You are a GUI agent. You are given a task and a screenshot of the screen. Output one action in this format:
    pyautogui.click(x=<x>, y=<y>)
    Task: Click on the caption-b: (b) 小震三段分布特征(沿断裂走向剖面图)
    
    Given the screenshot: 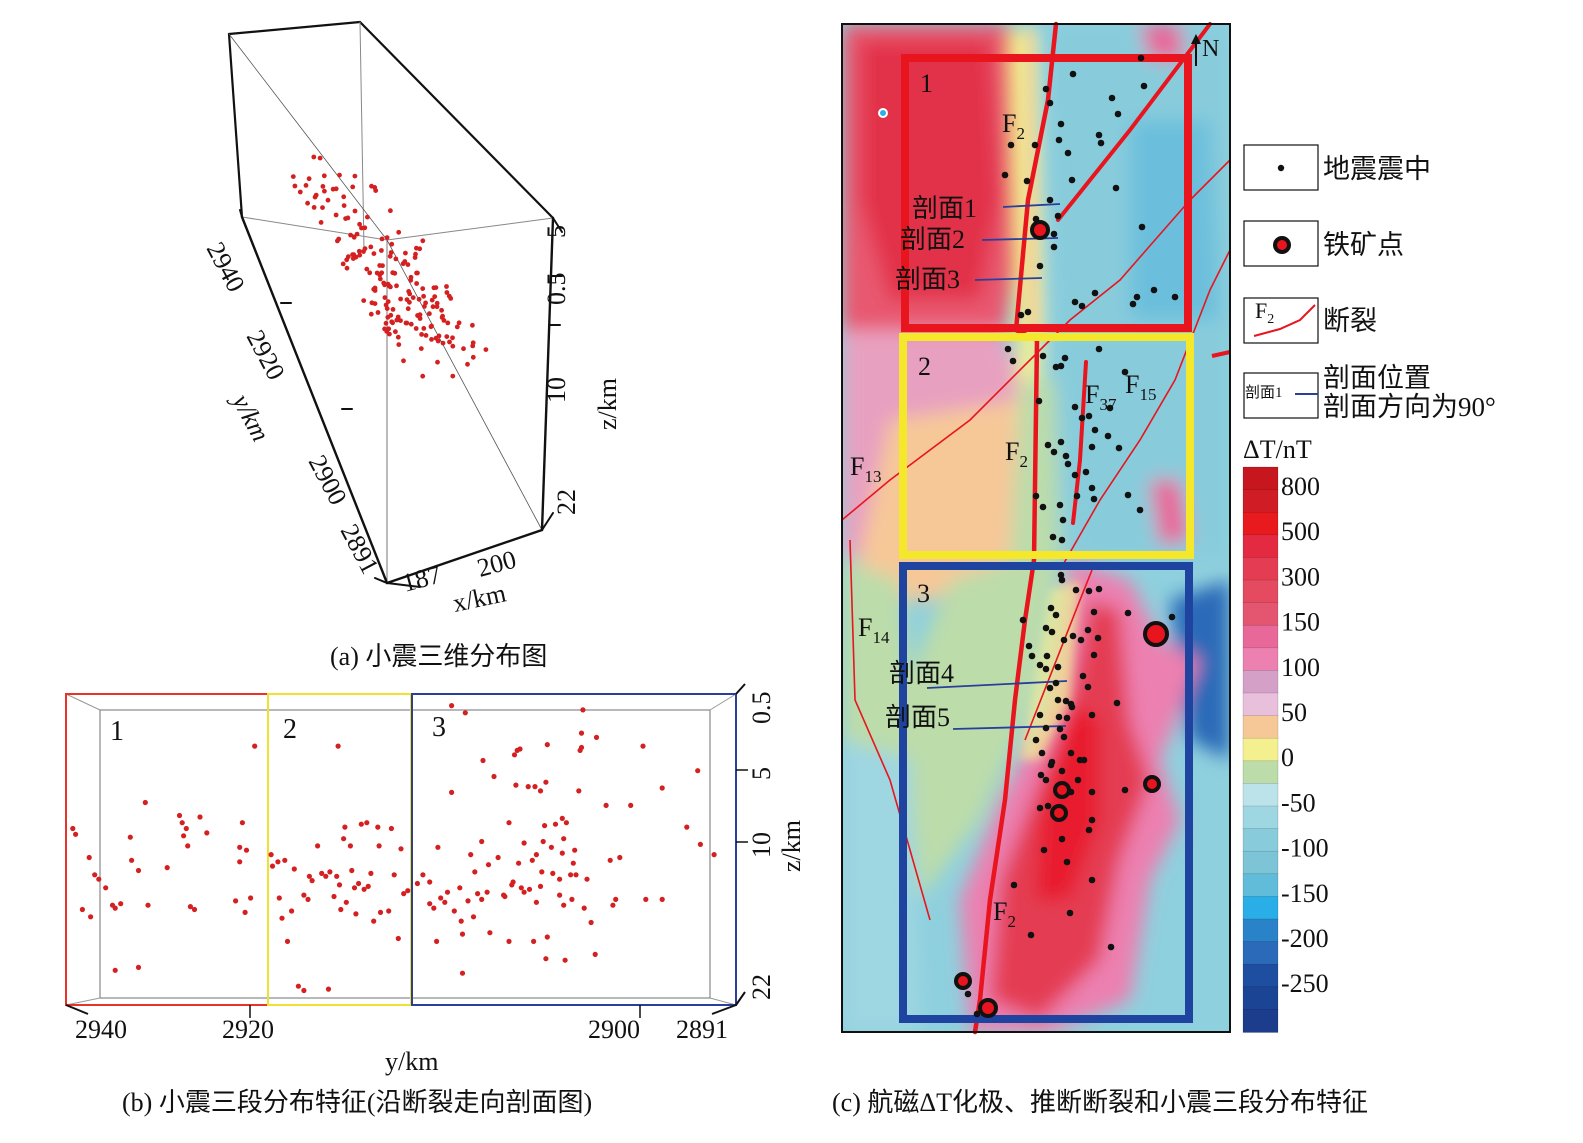 What is the action you would take?
    pyautogui.click(x=357, y=1102)
    